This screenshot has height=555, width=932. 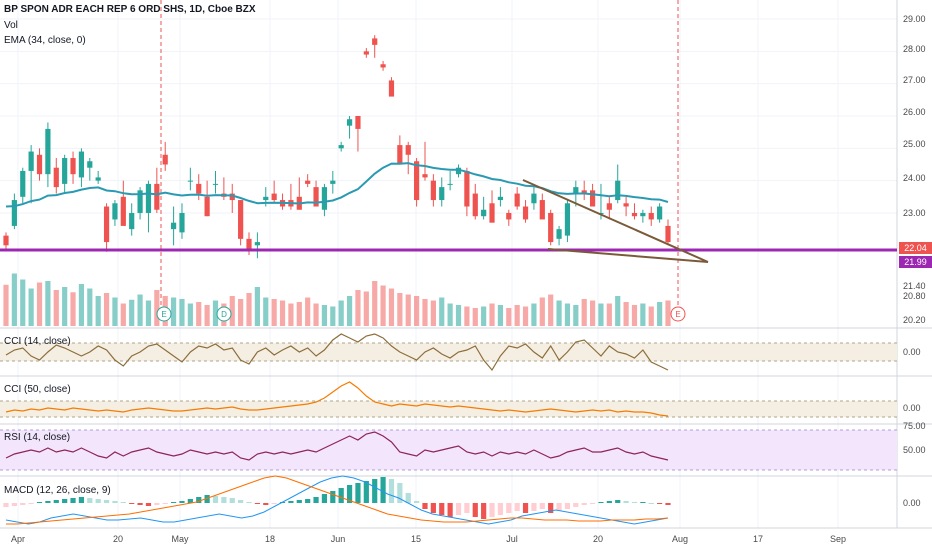 I want to click on ema-label: EMA (34, close, 0), so click(x=45, y=40).